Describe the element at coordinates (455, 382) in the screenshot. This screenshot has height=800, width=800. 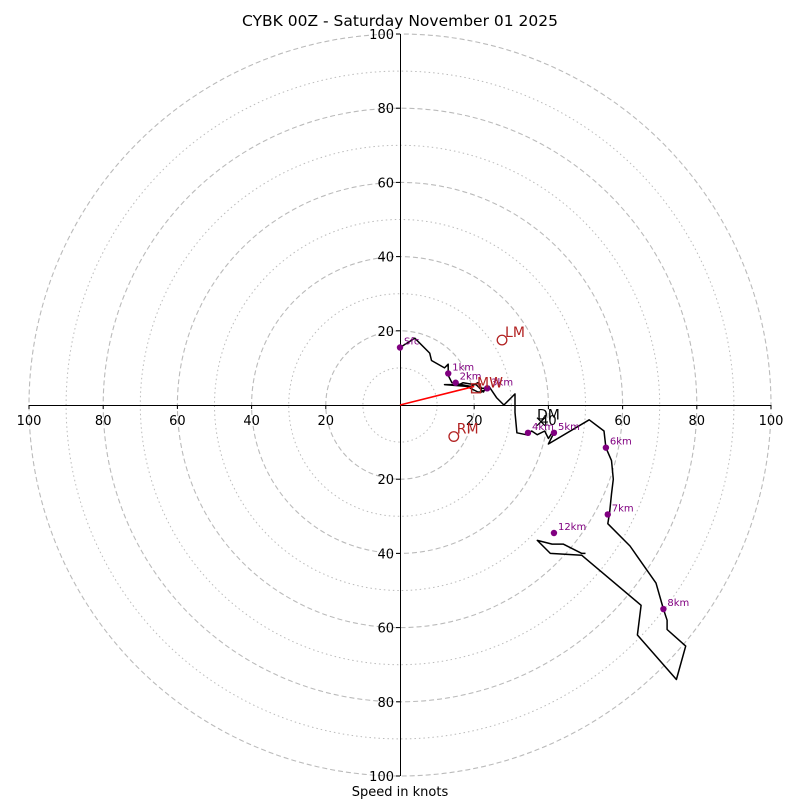
I see `height-marker-2km` at that location.